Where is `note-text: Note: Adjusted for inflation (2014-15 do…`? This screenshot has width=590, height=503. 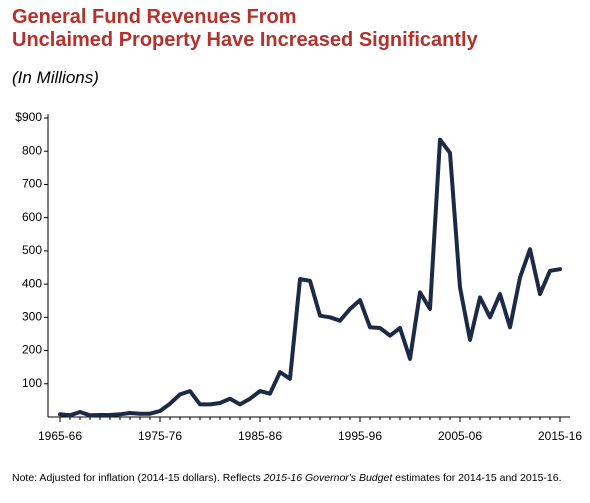
note-text: Note: Adjusted for inflation (2014-15 do… is located at coordinates (138, 478).